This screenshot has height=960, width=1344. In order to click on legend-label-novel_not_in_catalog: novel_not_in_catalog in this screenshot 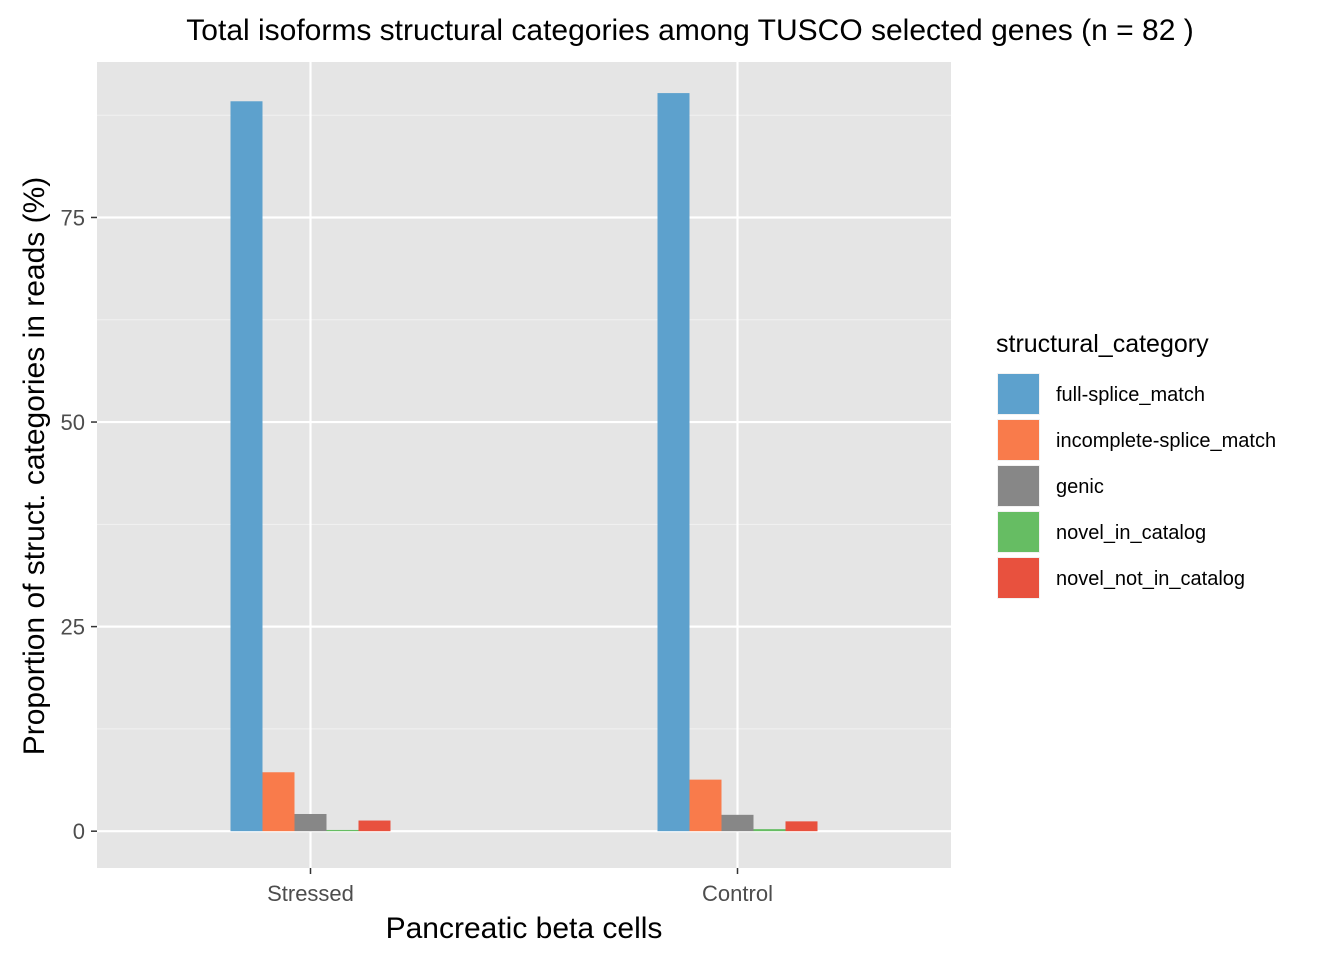, I will do `click(1150, 579)`.